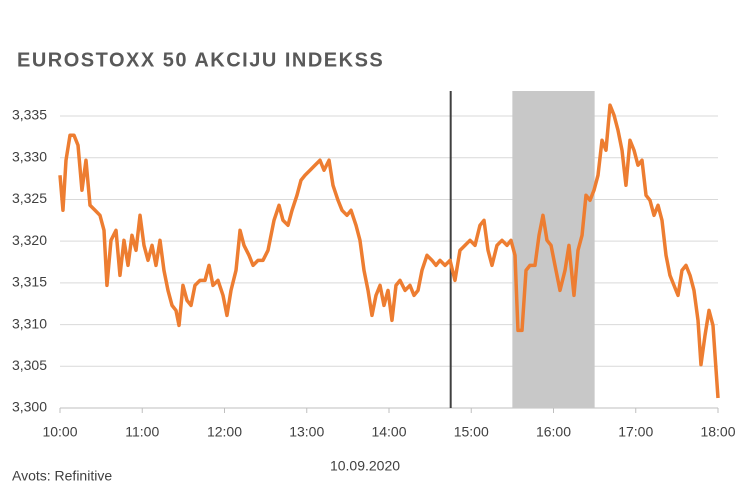  What do you see at coordinates (29, 198) in the screenshot?
I see `y-tick-label: 3,325` at bounding box center [29, 198].